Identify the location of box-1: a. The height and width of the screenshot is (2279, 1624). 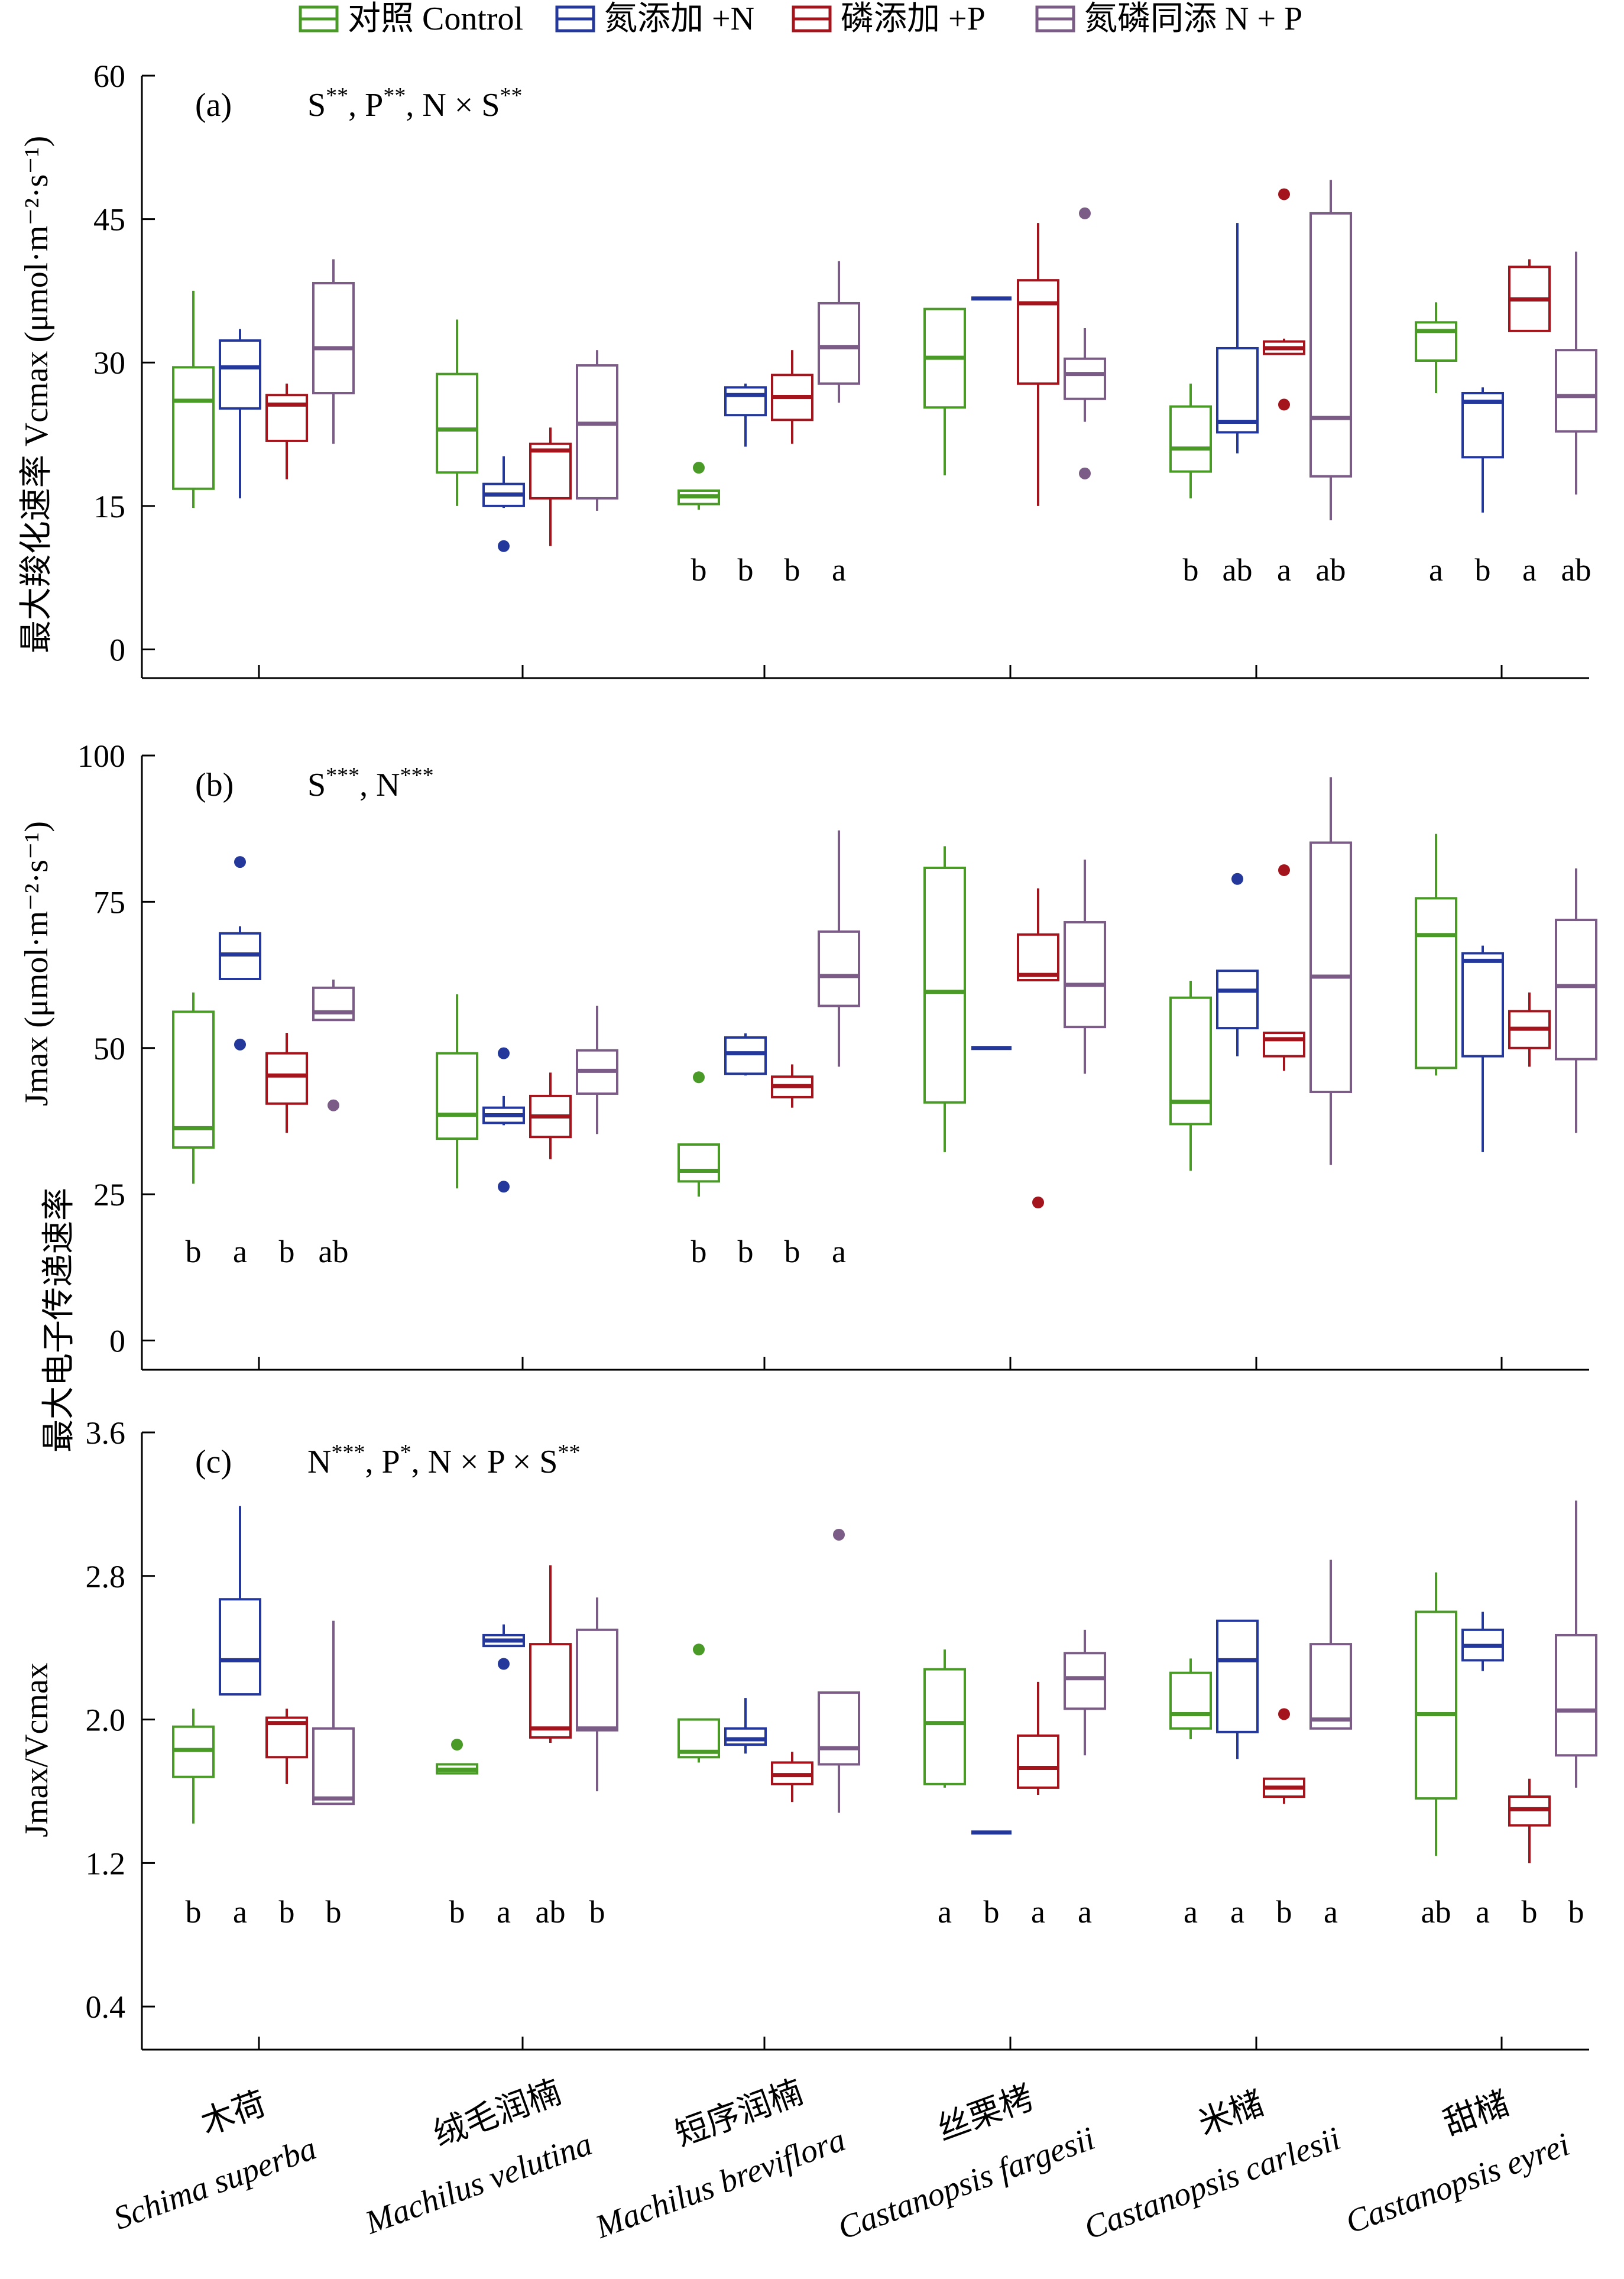
(1436, 445).